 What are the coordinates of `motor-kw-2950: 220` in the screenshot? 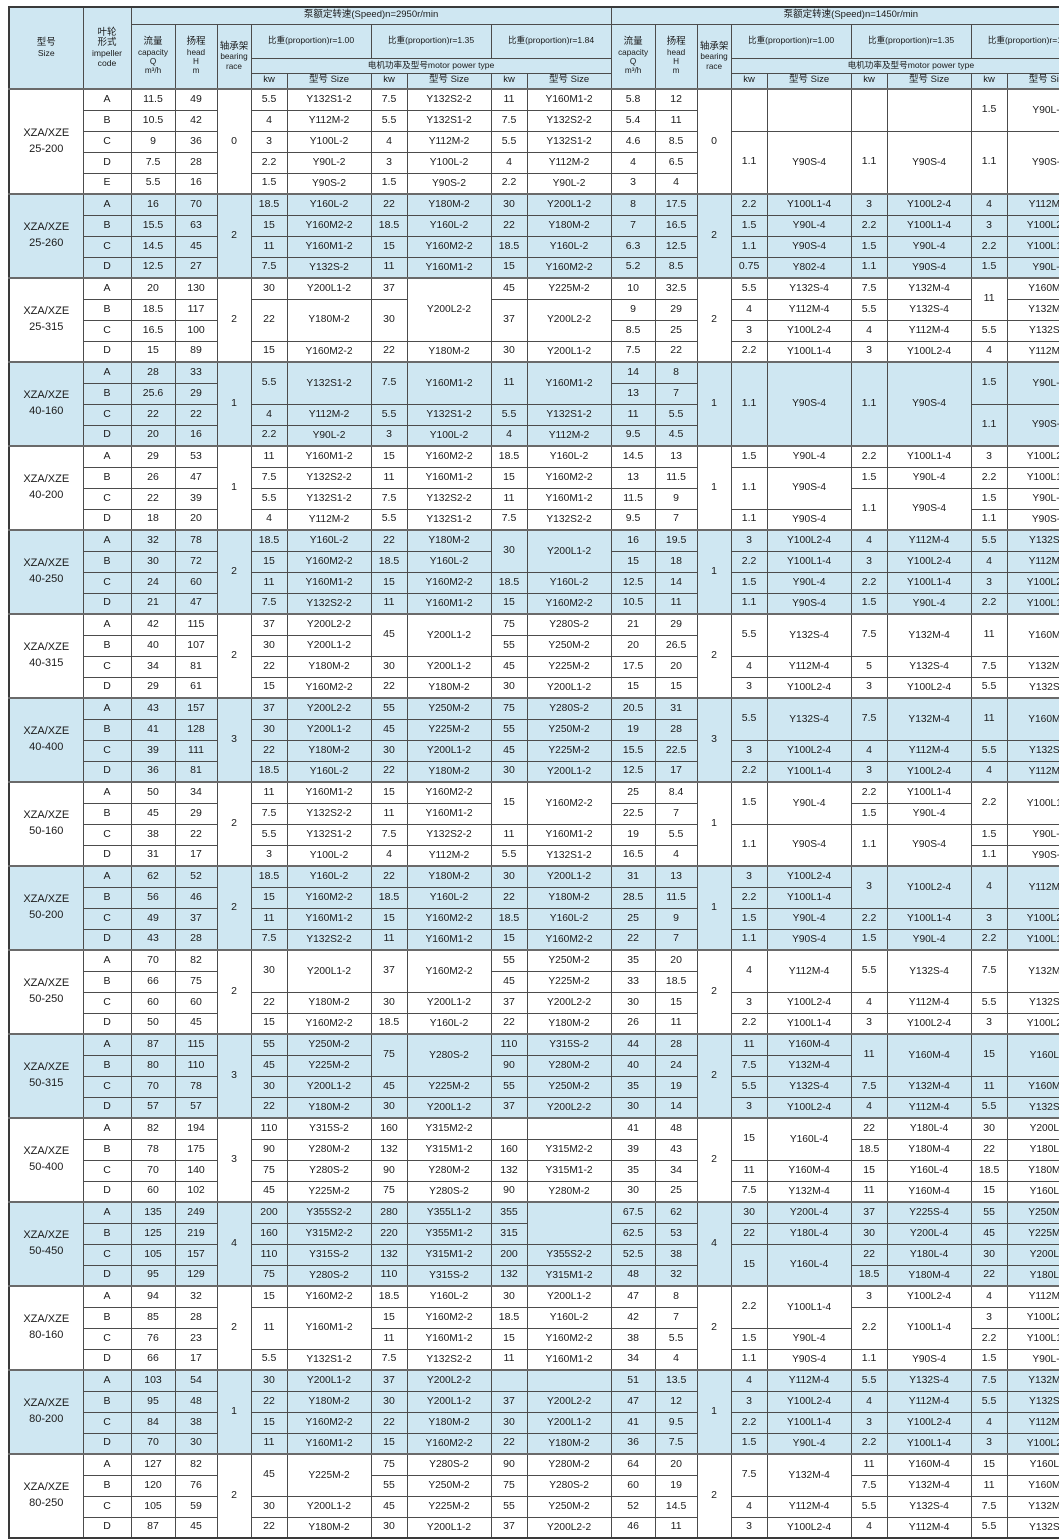 It's located at (389, 1233).